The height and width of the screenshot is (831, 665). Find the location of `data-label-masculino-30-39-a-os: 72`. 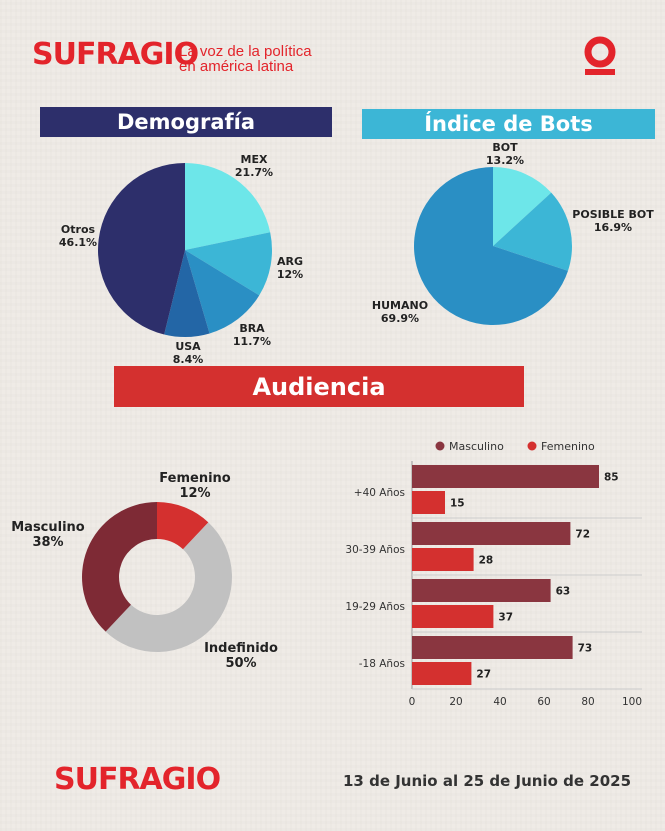

data-label-masculino-30-39-a-os: 72 is located at coordinates (582, 535).